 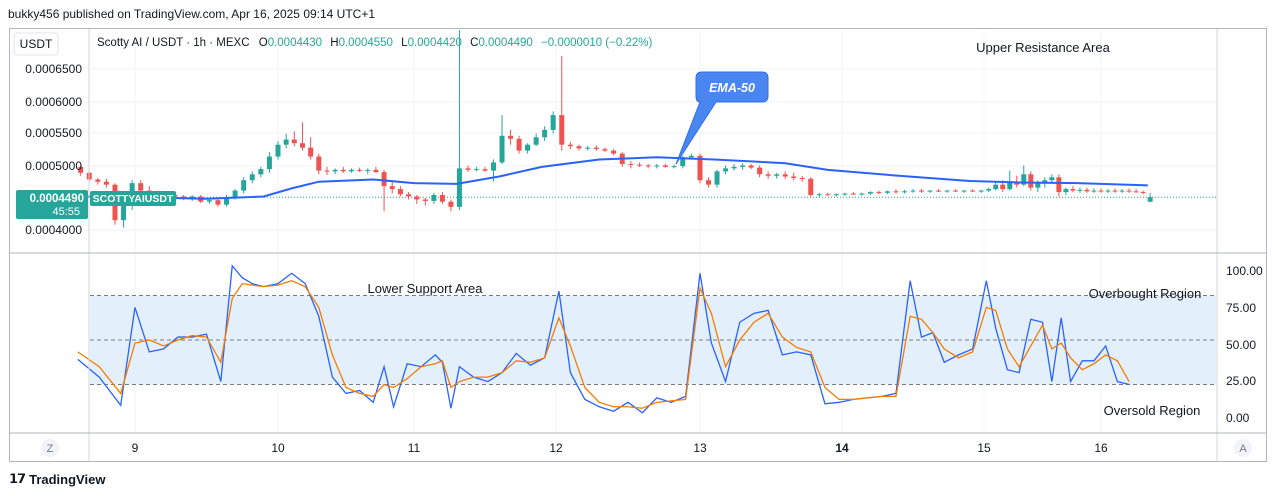 What do you see at coordinates (1244, 271) in the screenshot?
I see `stoch-tick-label: 100.00` at bounding box center [1244, 271].